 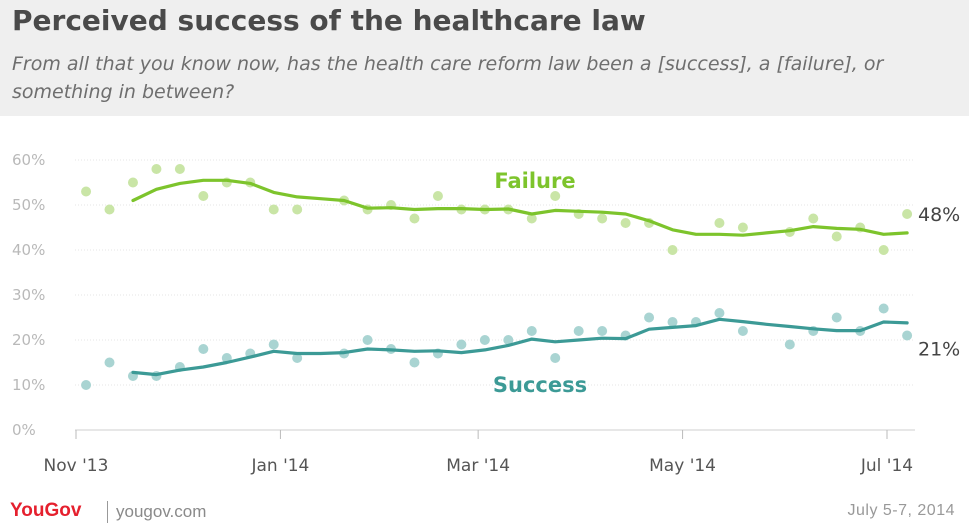 I want to click on y-tick-label: 0%, so click(x=24, y=430).